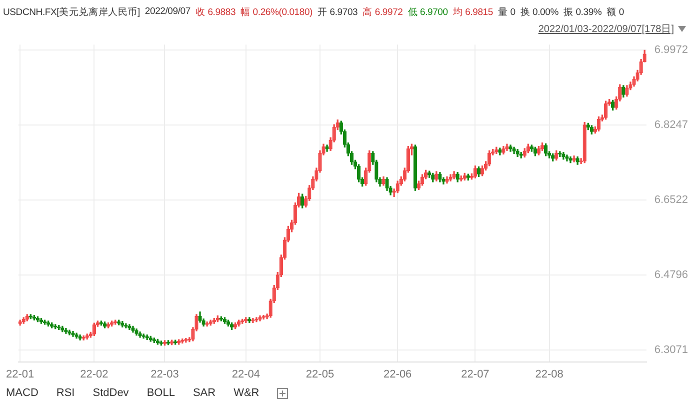  What do you see at coordinates (20, 374) in the screenshot?
I see `x-tick-label: 22-01` at bounding box center [20, 374].